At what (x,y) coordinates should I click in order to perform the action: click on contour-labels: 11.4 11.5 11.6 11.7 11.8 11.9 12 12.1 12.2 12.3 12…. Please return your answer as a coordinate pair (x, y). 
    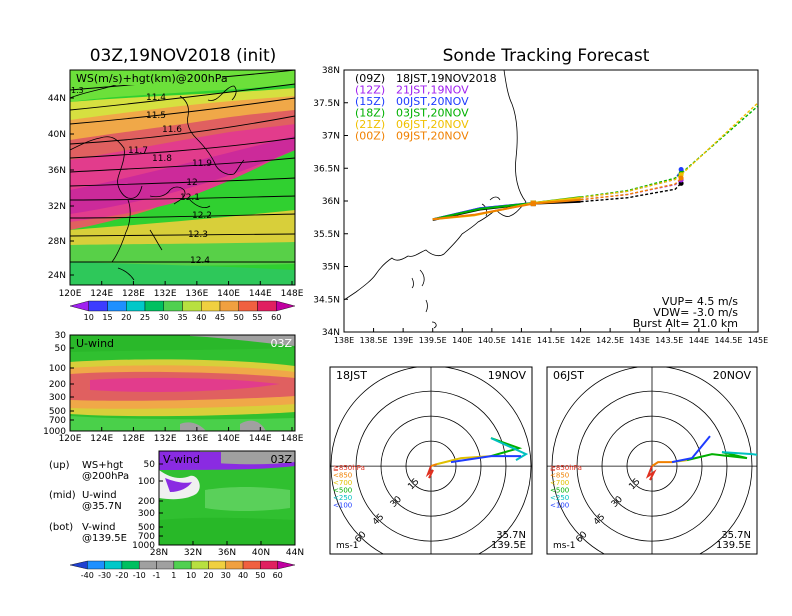
    Looking at the image, I should click on (170, 179).